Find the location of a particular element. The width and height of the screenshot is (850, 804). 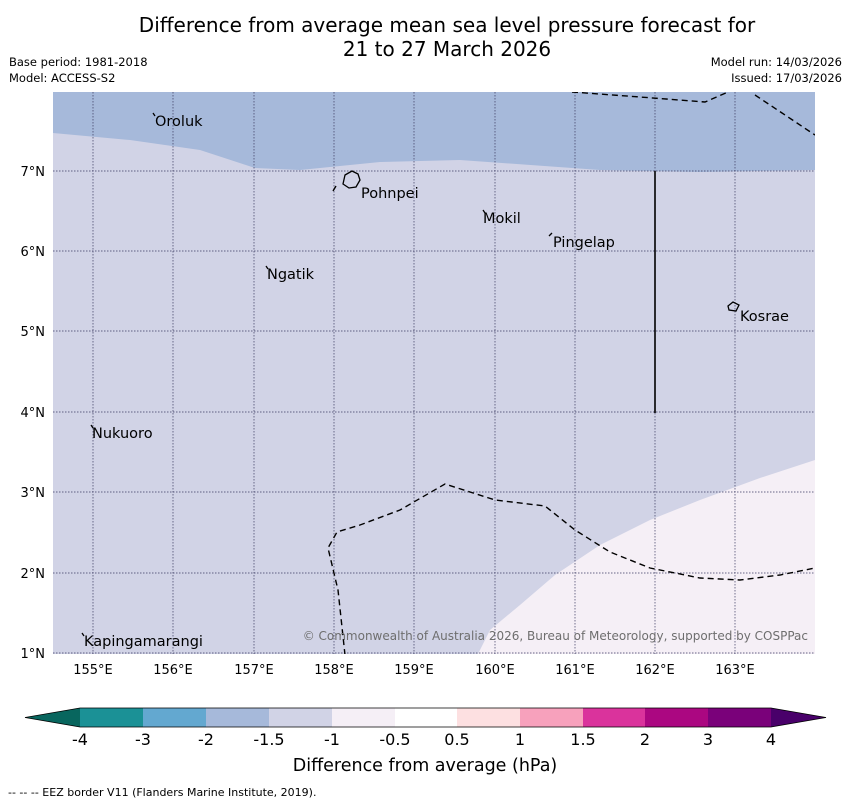

kapingamarangi-marker is located at coordinates (83, 634).